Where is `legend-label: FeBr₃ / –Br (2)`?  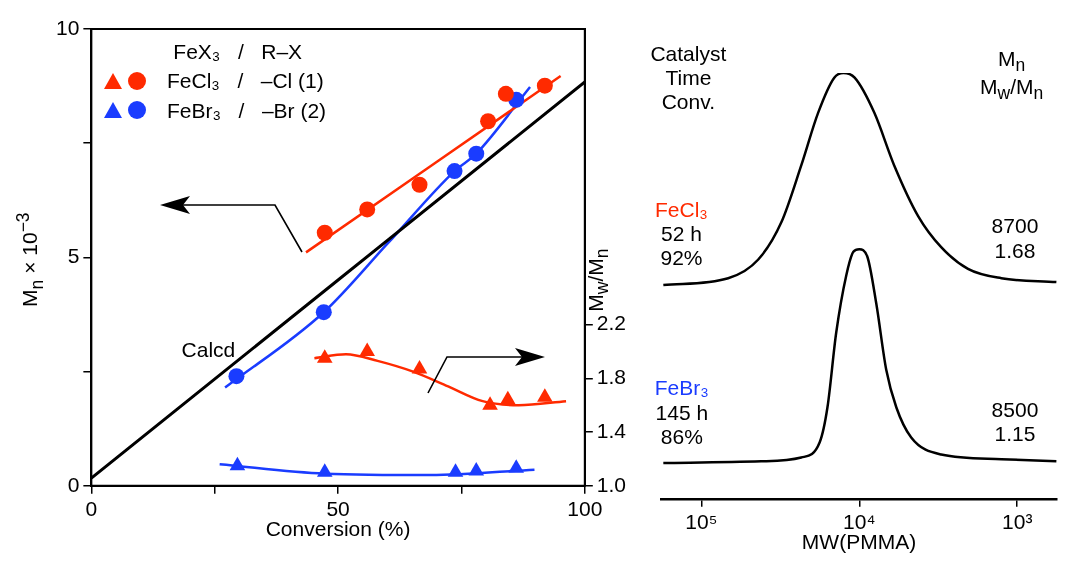
legend-label: FeBr₃ / –Br (2) is located at coordinates (247, 110).